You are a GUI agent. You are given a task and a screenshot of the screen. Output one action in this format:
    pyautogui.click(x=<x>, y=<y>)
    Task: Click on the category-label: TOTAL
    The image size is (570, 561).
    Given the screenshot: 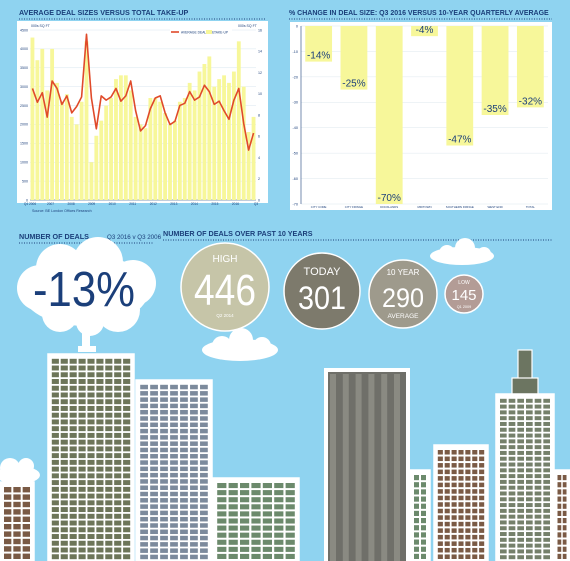 What is the action you would take?
    pyautogui.click(x=530, y=207)
    